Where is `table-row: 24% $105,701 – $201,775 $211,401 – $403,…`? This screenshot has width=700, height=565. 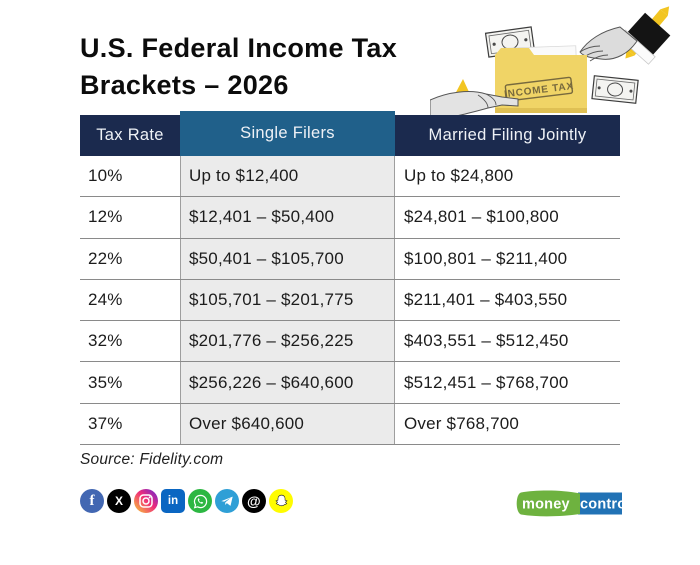 table-row: 24% $105,701 – $201,775 $211,401 – $403,… is located at coordinates (350, 300).